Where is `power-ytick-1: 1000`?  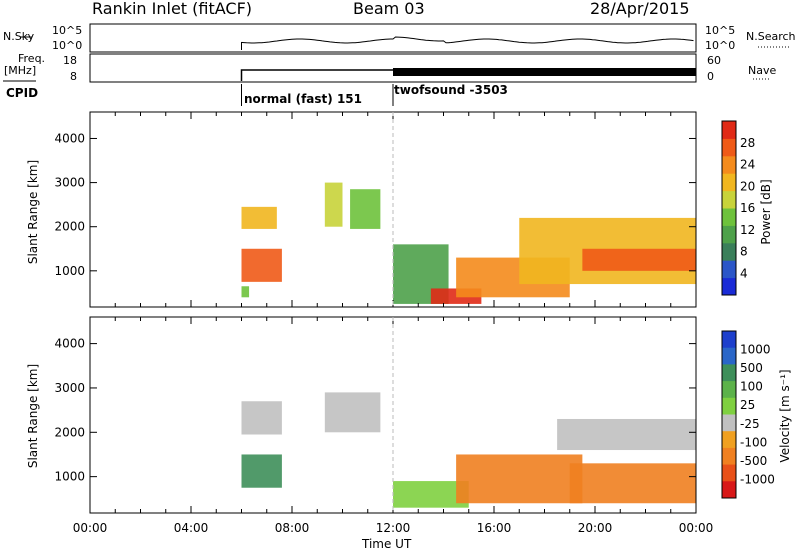
power-ytick-1: 1000 is located at coordinates (69, 271).